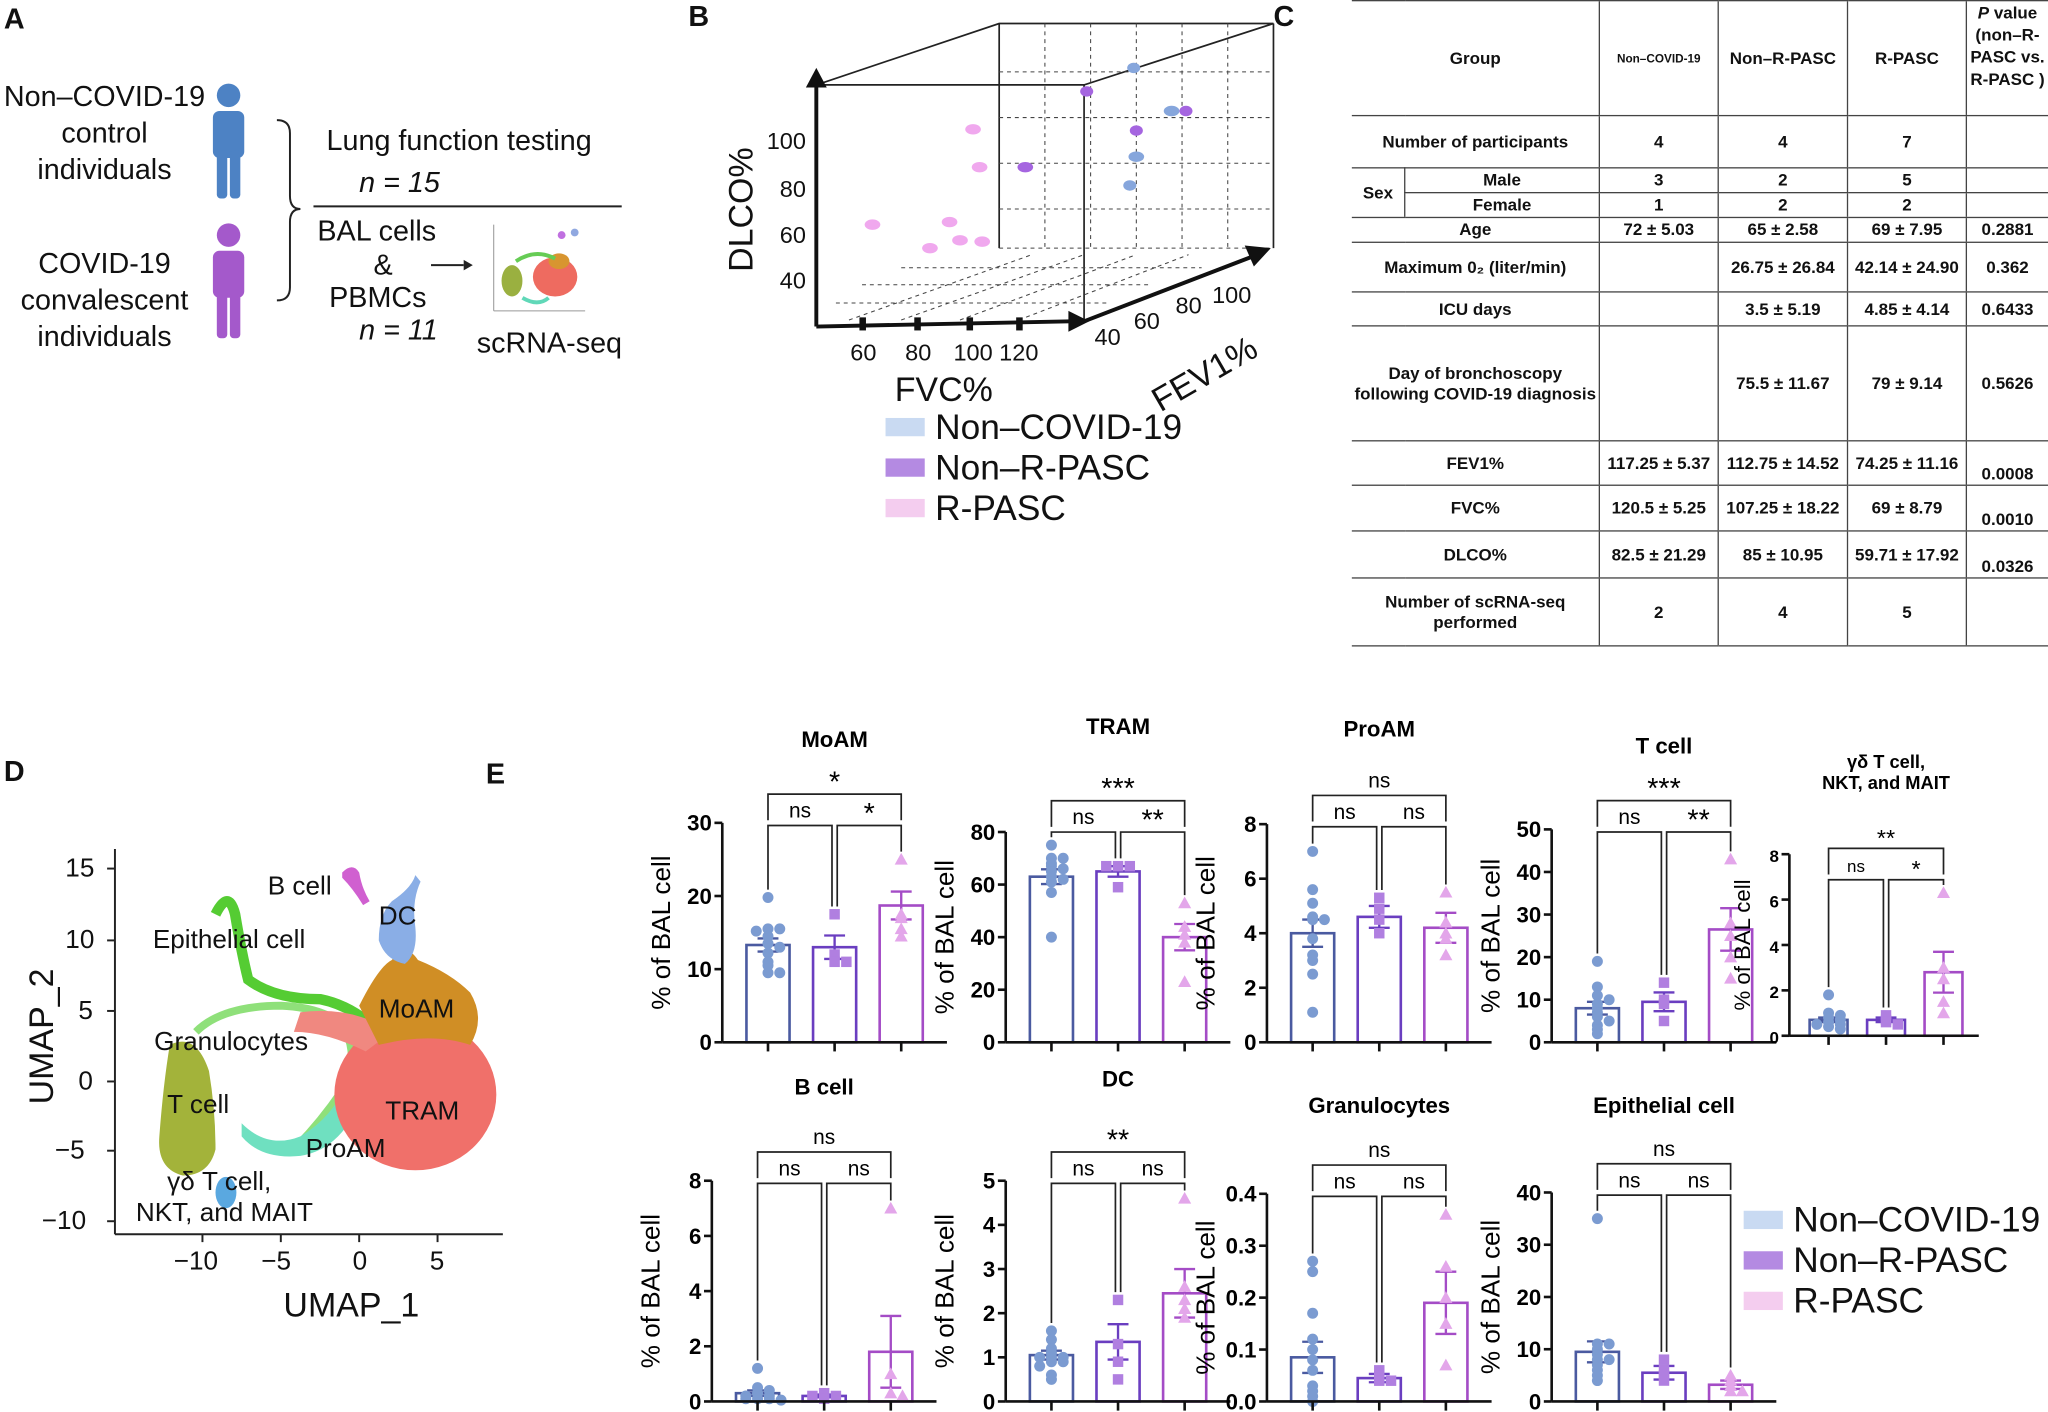 Image resolution: width=2048 pixels, height=1412 pixels. What do you see at coordinates (1284, 16) in the screenshot?
I see `panel-label-c: C` at bounding box center [1284, 16].